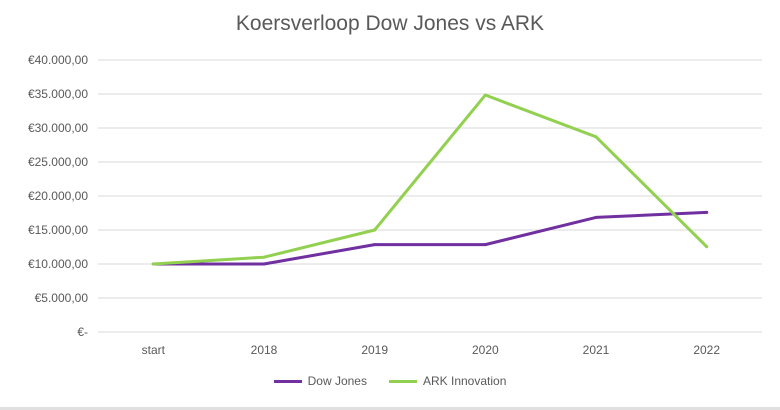 This screenshot has width=780, height=410. I want to click on y-tick-label: €25.000,00, so click(58, 162).